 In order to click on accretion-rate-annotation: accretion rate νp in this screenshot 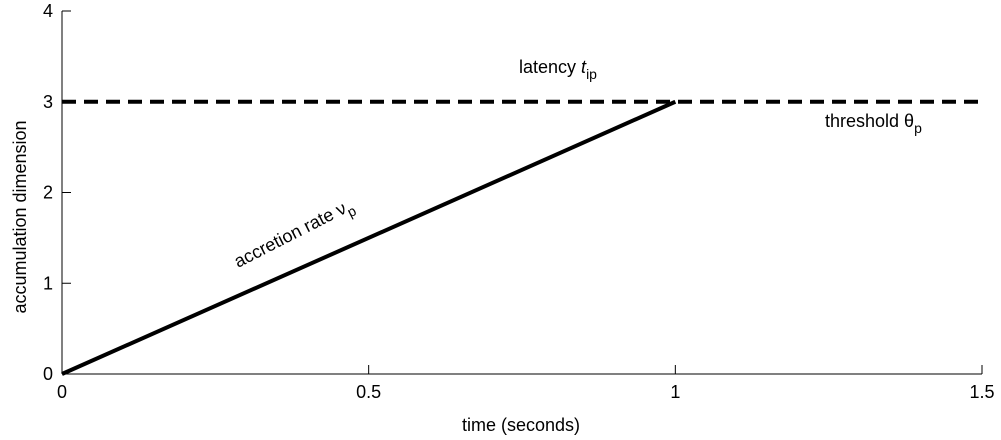, I will do `click(295, 235)`.